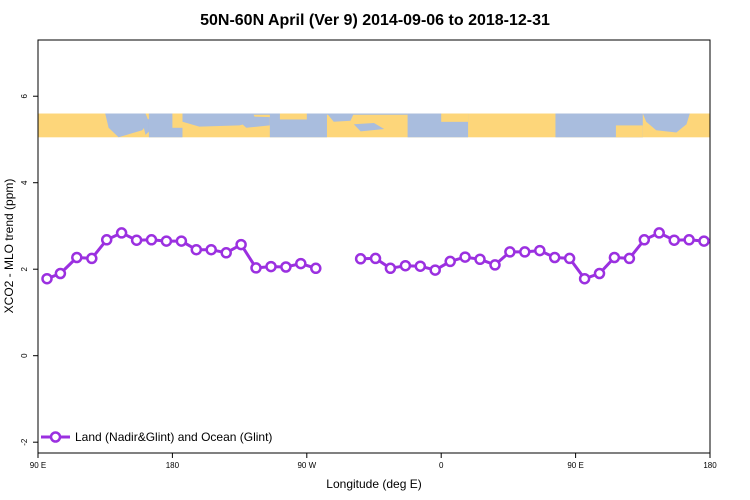  Describe the element at coordinates (441, 465) in the screenshot. I see `x-tick-label: 0` at that location.